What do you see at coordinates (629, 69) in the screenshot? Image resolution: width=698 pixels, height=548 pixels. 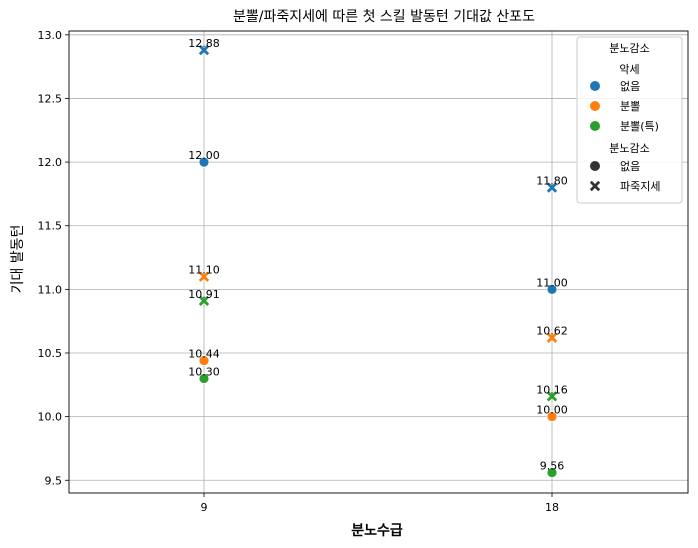 I see `legend-hue-title: 악세` at bounding box center [629, 69].